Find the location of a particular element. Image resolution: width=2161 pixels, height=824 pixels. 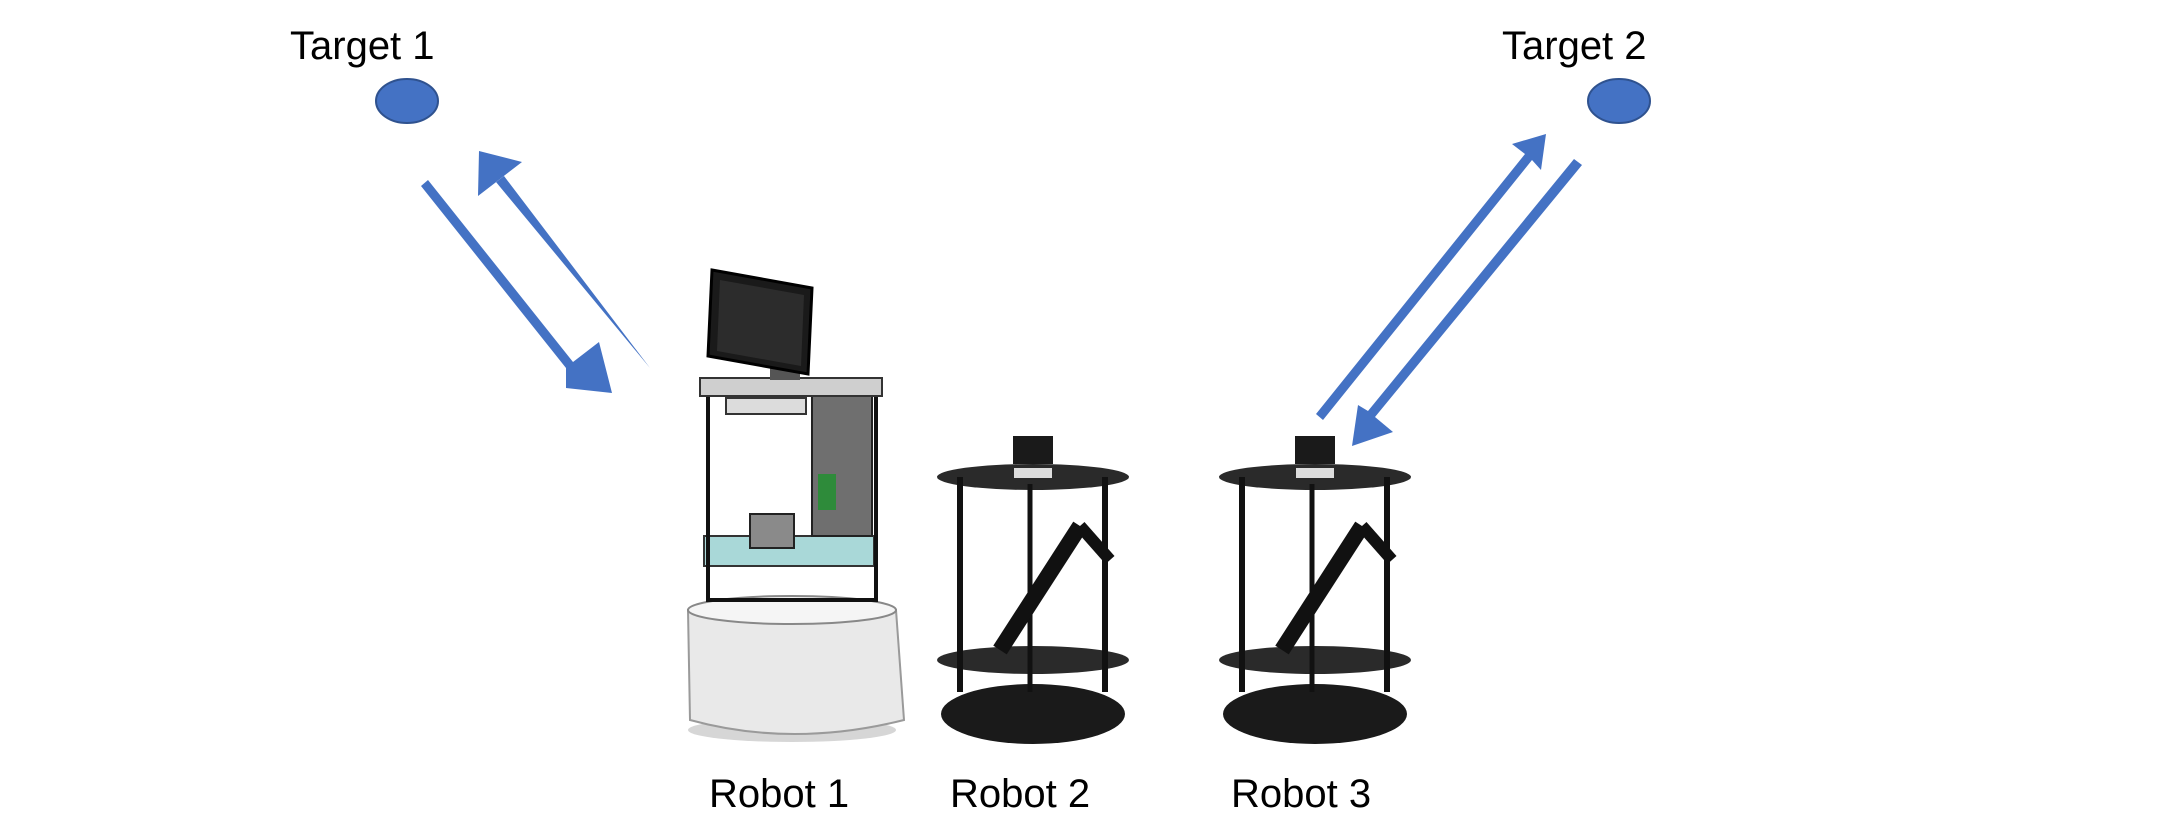

robot-2-illustration is located at coordinates (1033, 590).